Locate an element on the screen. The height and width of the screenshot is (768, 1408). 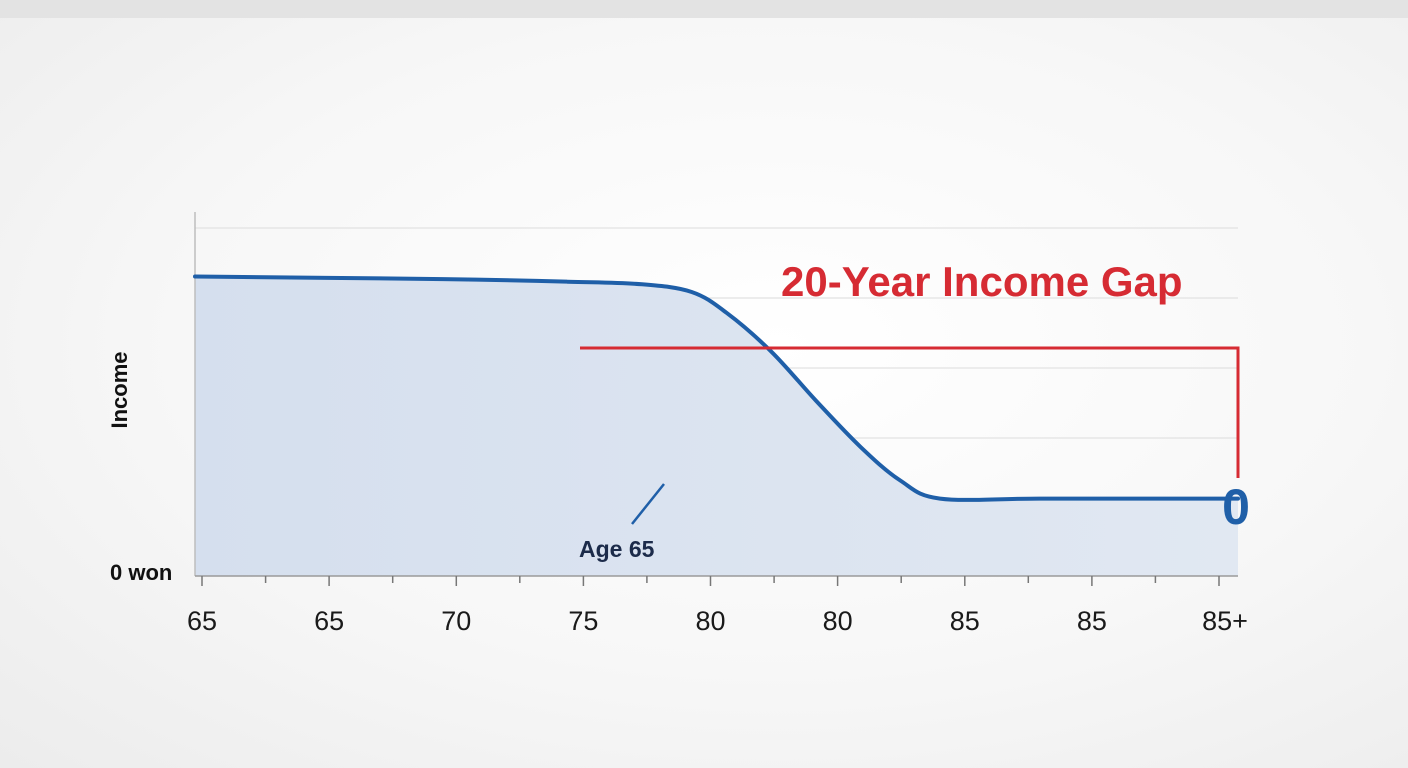
x-axis-tick-labels: 65 65 70 75 80 80 85 85 85+ is located at coordinates (717, 621).